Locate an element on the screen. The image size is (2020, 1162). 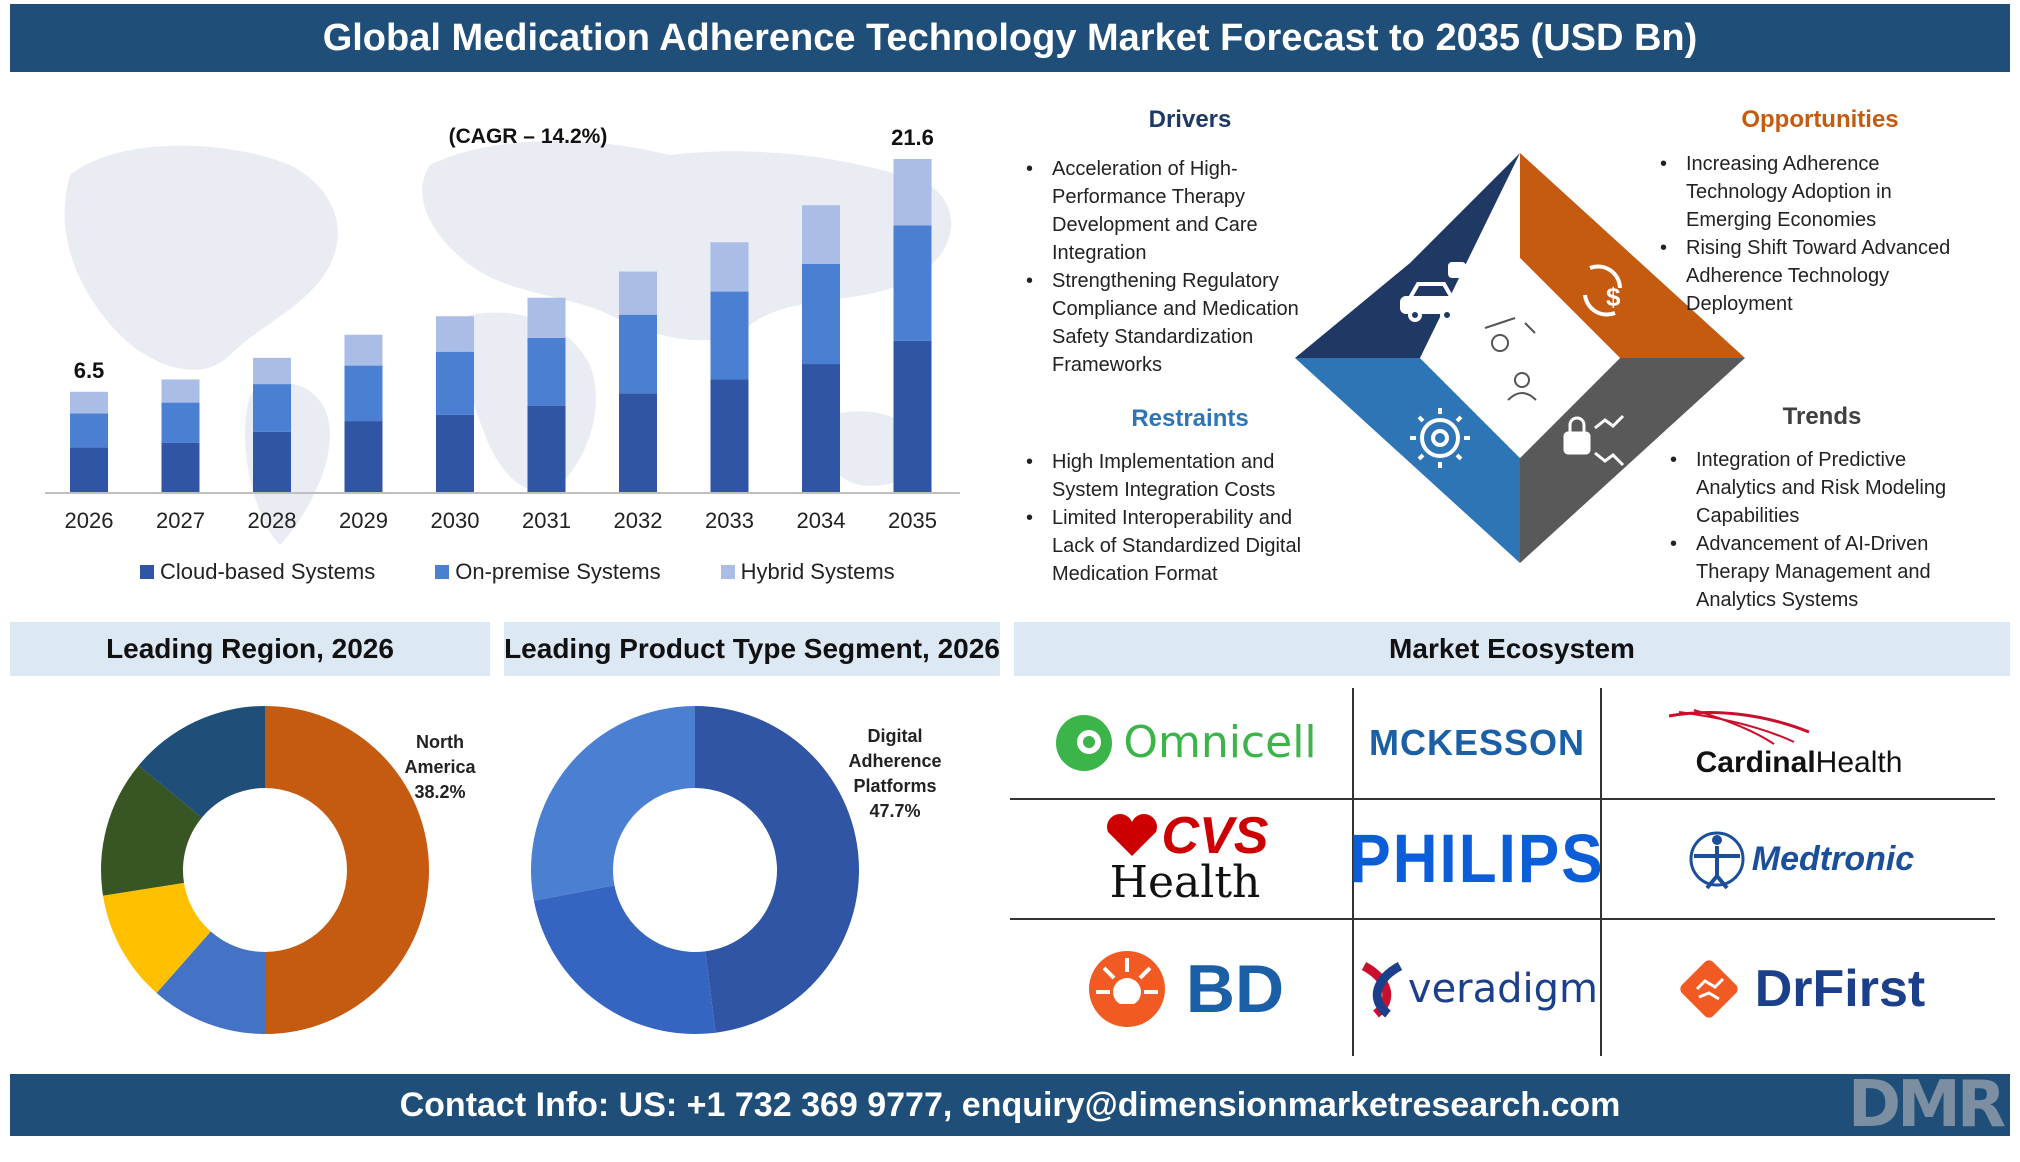
ecosystem-grid-line is located at coordinates (1502, 799).